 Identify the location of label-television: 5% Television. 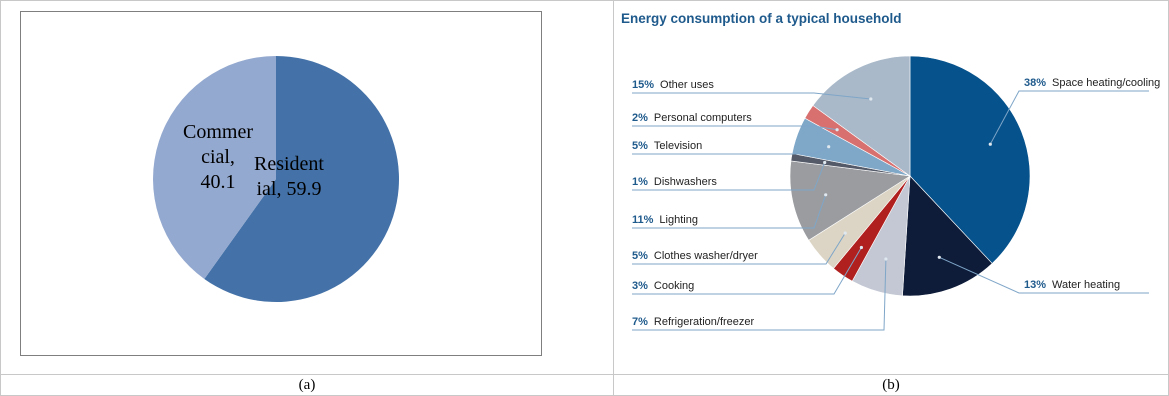
(667, 146).